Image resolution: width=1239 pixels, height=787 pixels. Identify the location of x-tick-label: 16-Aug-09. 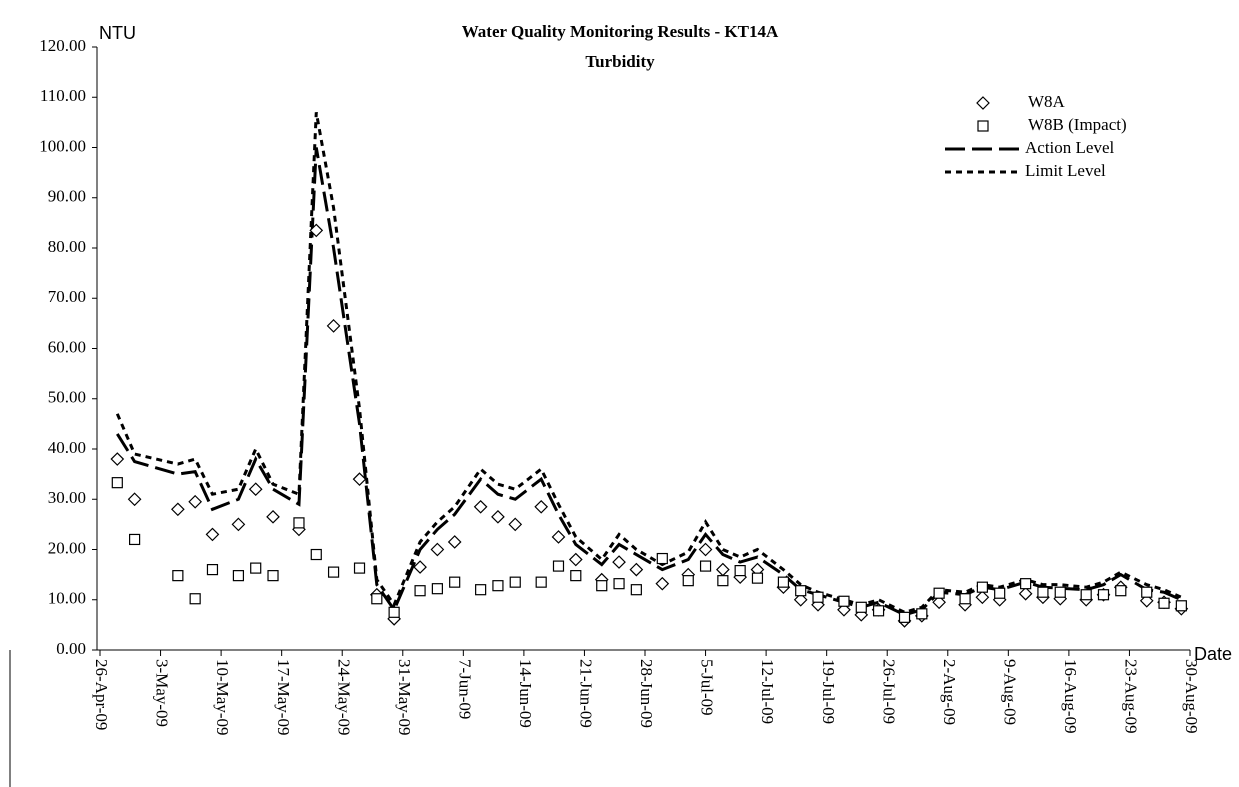
(1070, 696).